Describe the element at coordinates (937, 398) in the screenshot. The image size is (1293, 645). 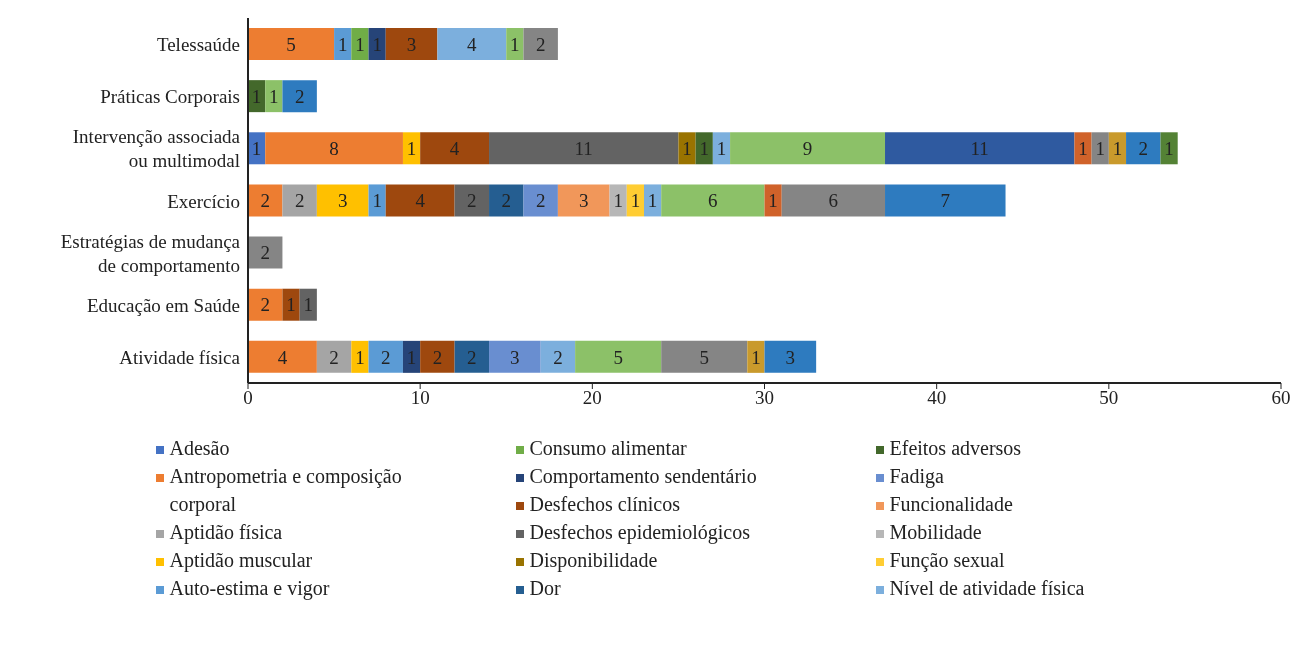
I see `x-tick-label: 40` at that location.